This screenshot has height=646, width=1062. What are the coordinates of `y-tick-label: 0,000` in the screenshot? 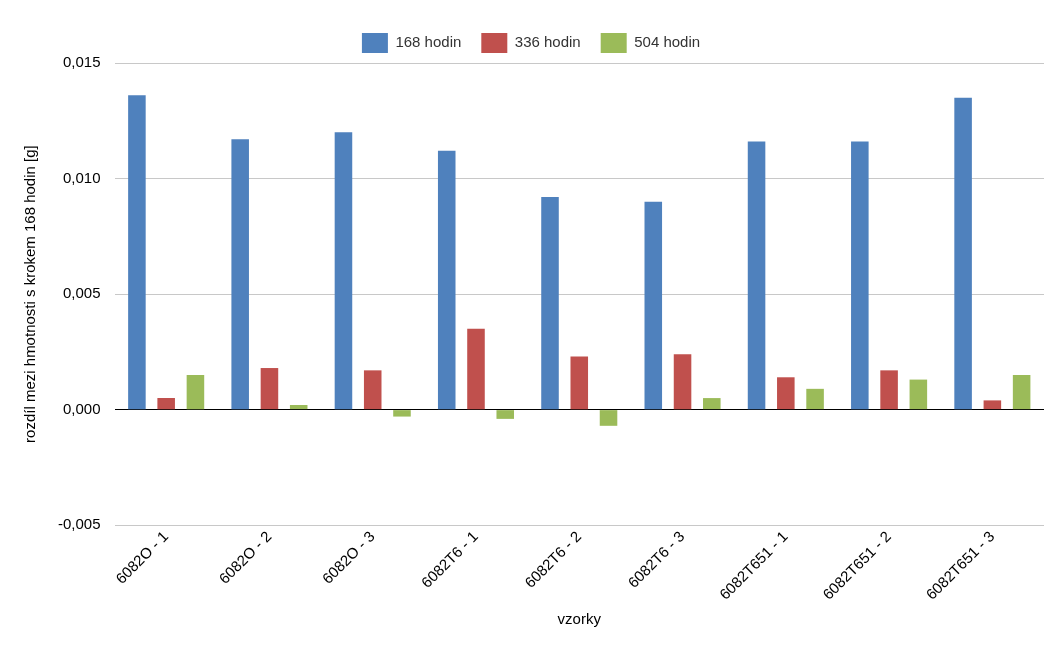 It's located at (81, 408).